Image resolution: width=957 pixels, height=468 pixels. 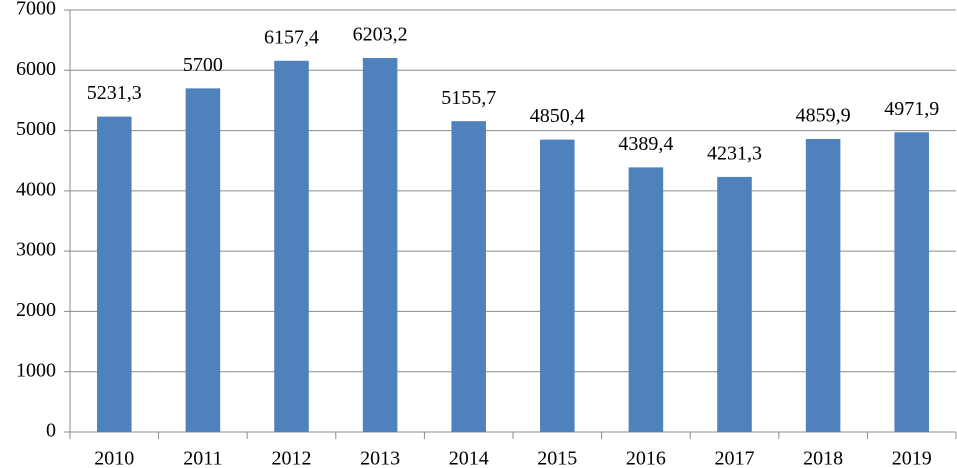 I want to click on y-tick-label: 7000, so click(x=36, y=10).